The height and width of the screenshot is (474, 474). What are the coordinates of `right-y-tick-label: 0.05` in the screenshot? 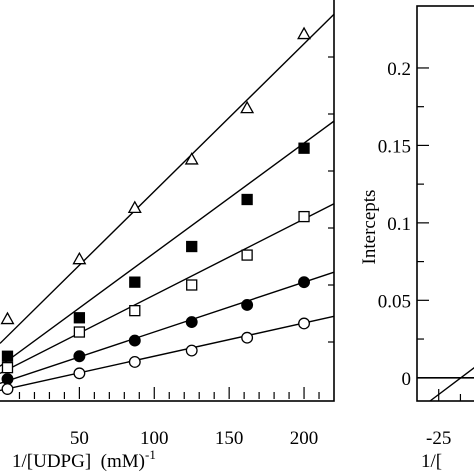 It's located at (394, 301).